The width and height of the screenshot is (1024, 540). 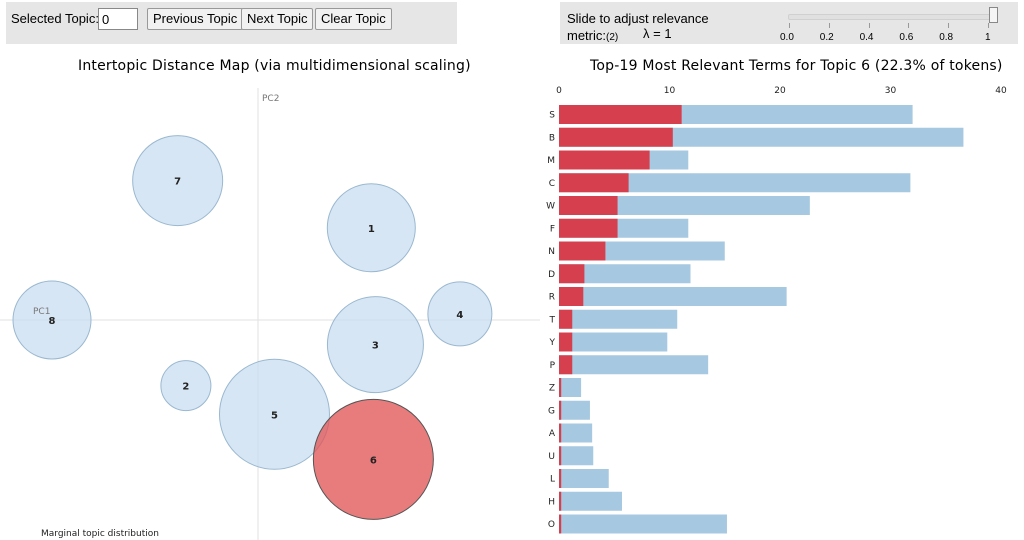 What do you see at coordinates (612, 37) in the screenshot?
I see `slider-footnote: (2)` at bounding box center [612, 37].